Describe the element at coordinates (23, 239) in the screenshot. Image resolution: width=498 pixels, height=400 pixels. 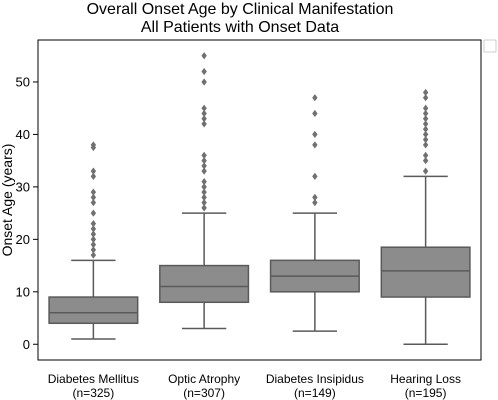
I see `y-tick-label: 20` at that location.